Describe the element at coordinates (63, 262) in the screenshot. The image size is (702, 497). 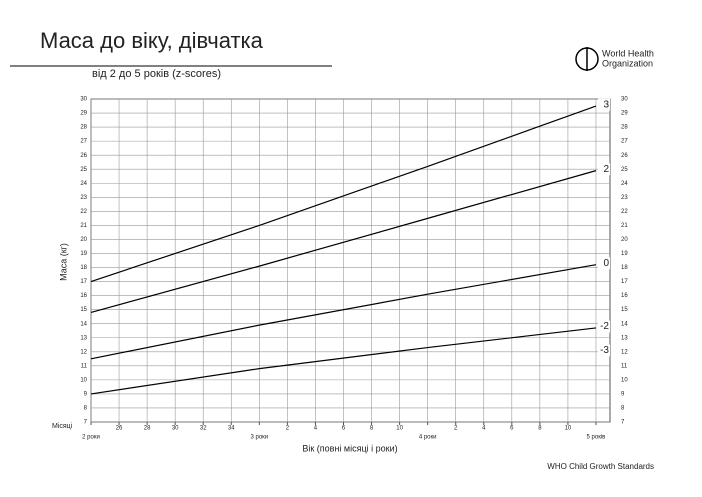
I see `y-axis-title: Маса (кг)` at that location.